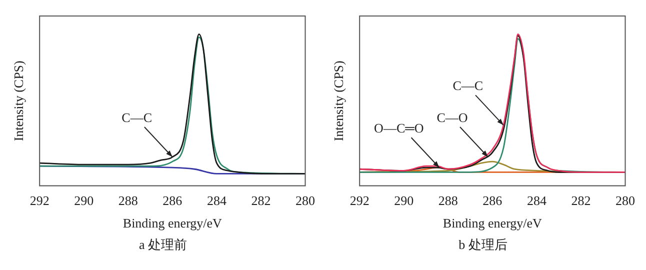  I want to click on text: a 处理前, so click(163, 245).